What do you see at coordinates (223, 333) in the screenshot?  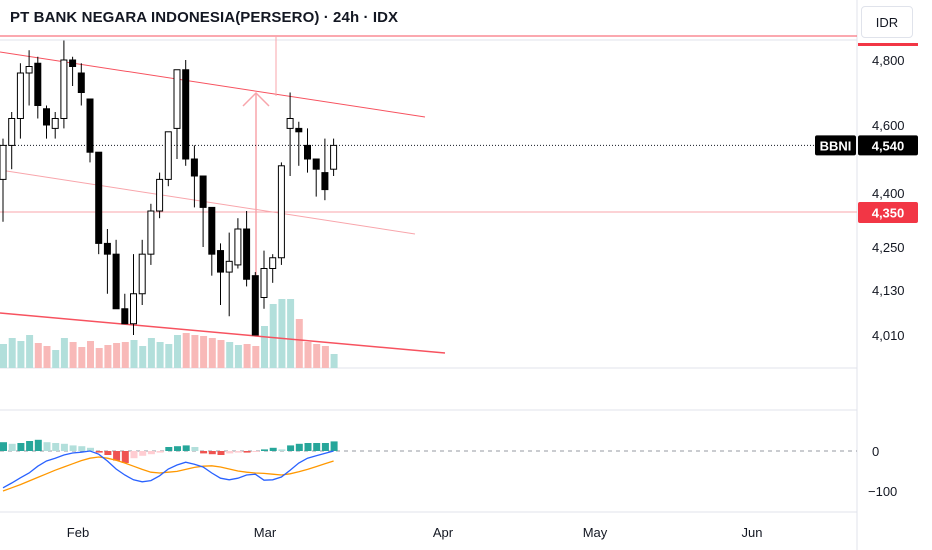 I see `channel-bottom-line` at bounding box center [223, 333].